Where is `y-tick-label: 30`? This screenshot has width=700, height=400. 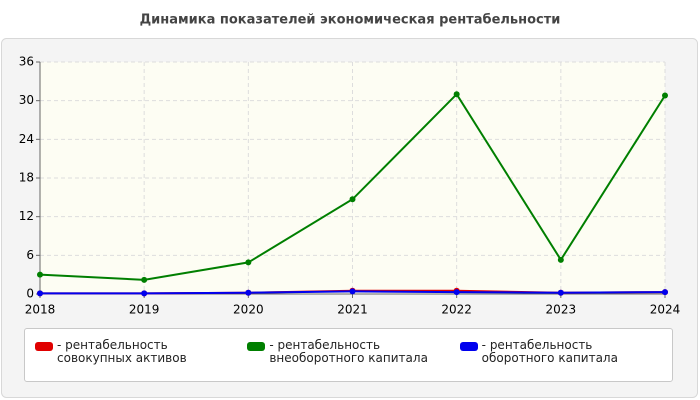 y-tick-label: 30 is located at coordinates (26, 100).